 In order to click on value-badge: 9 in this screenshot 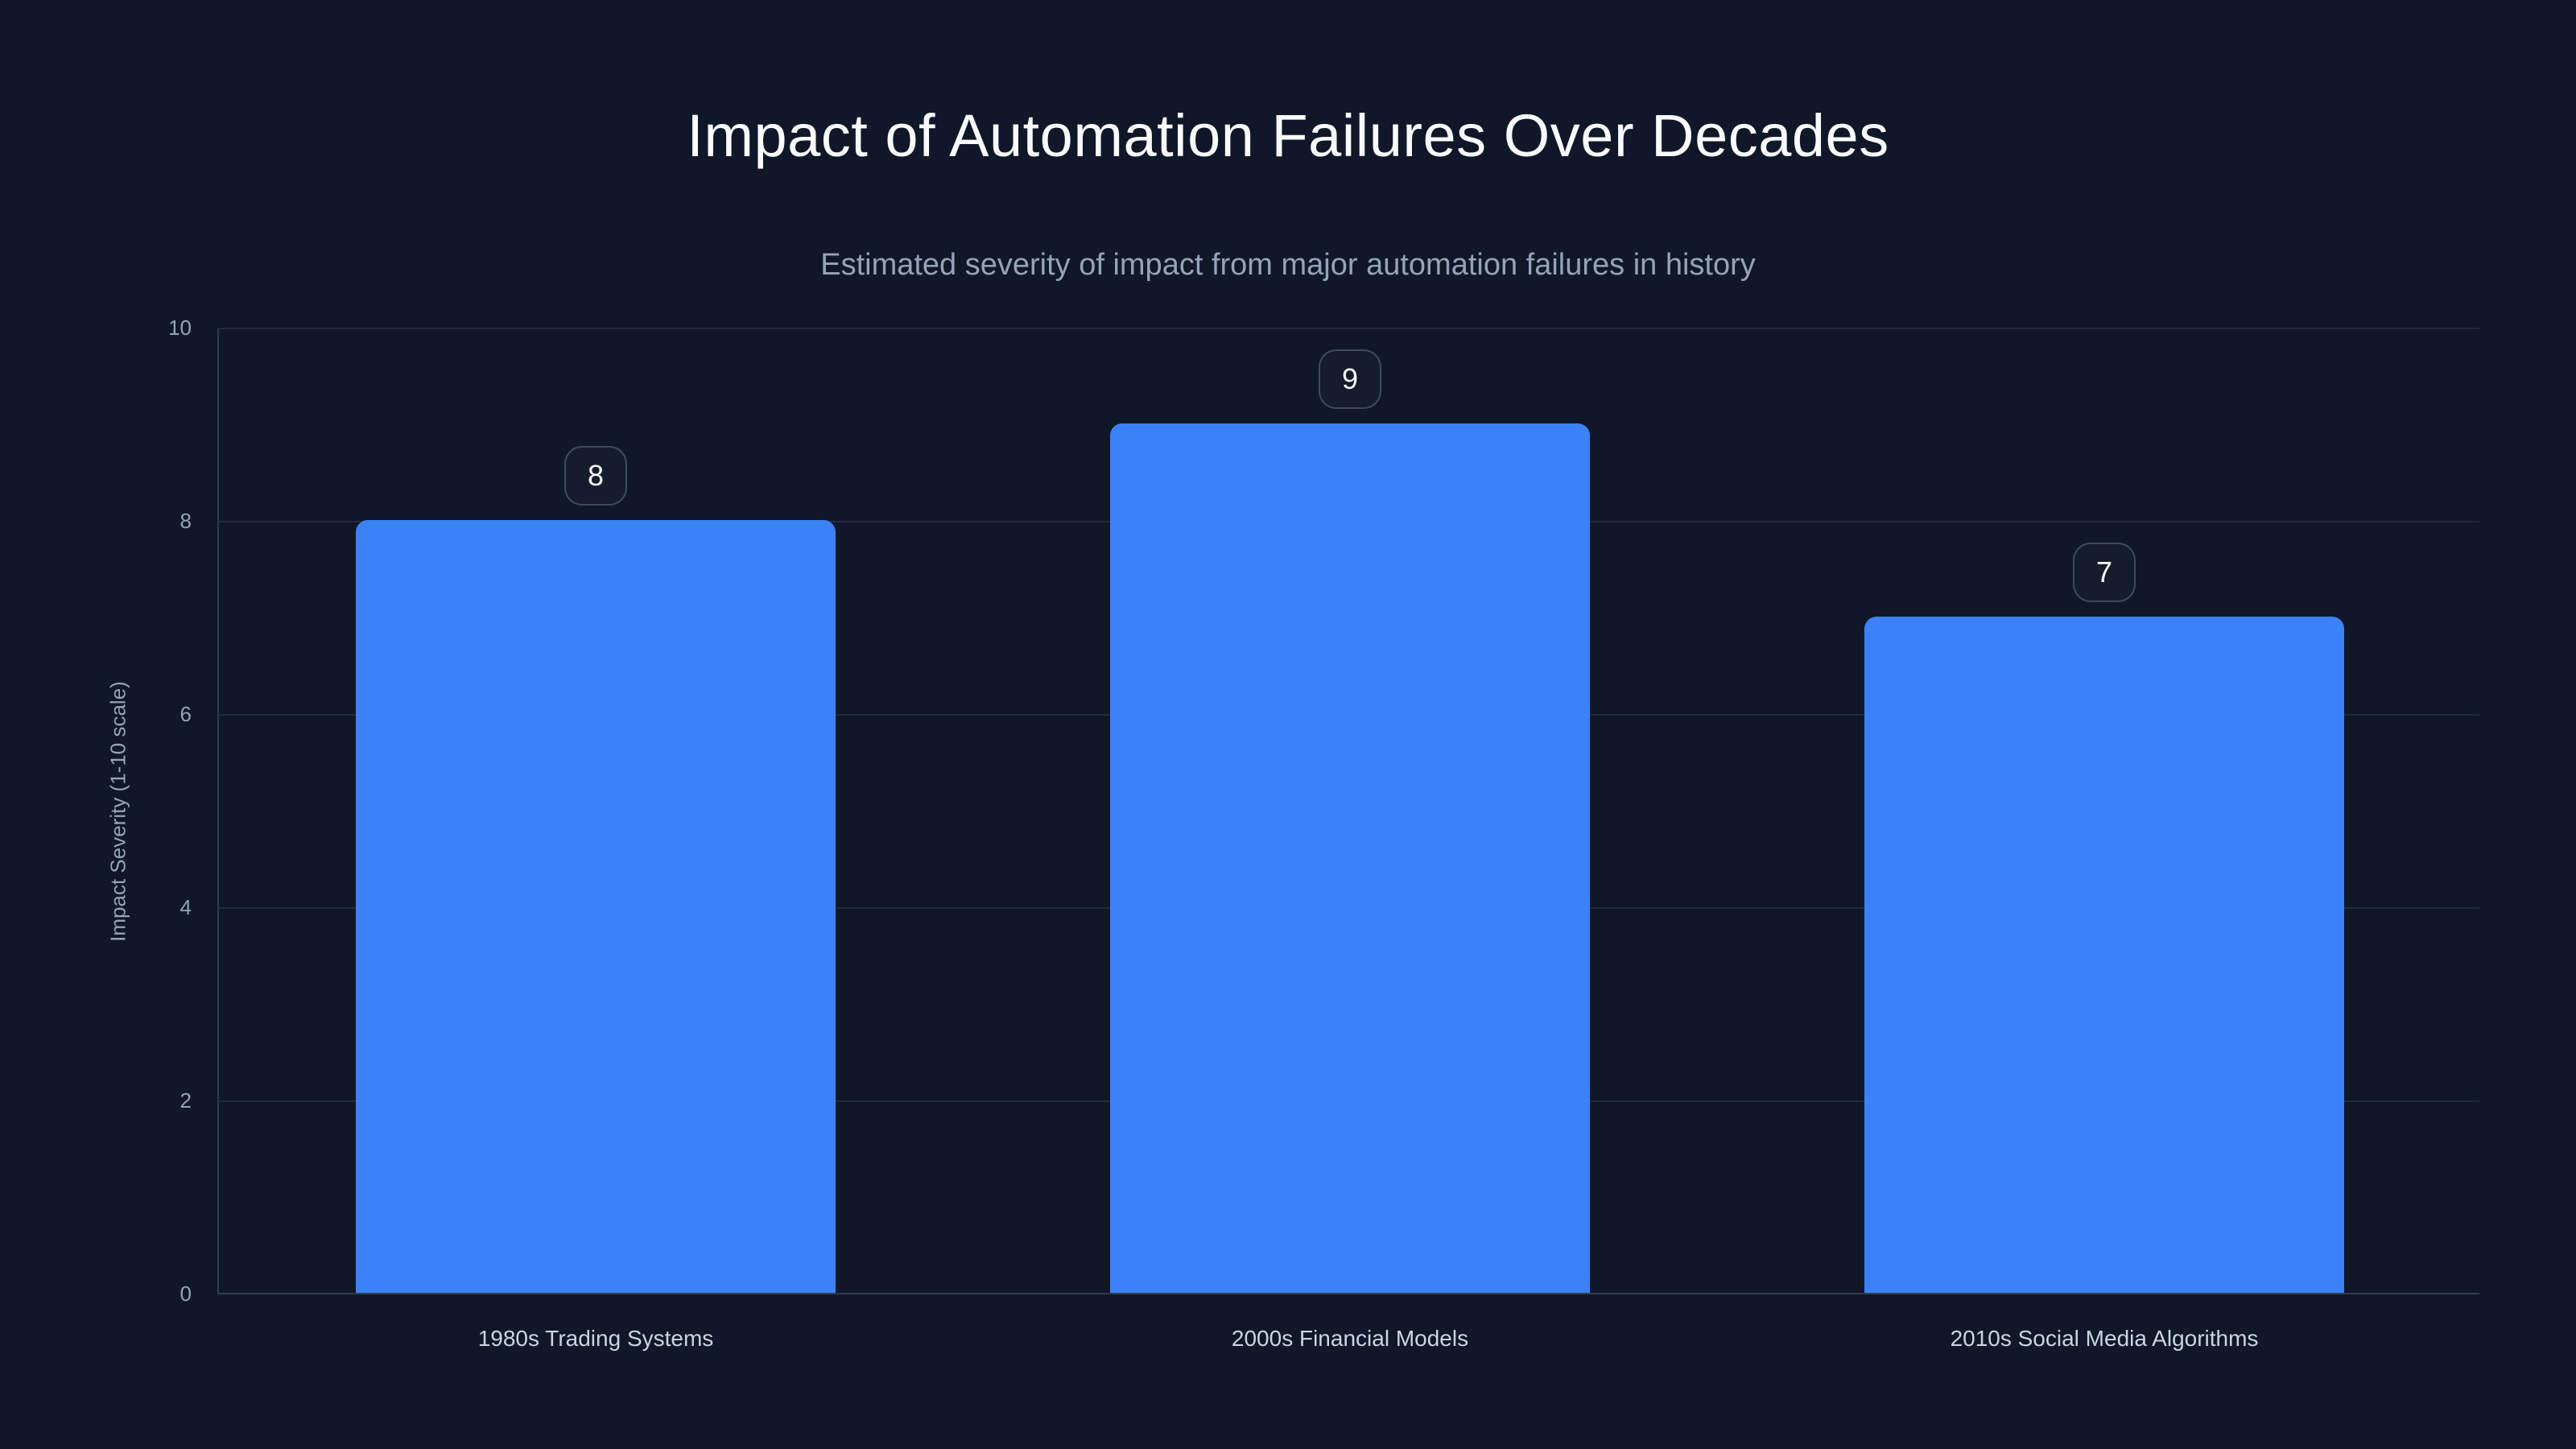, I will do `click(1350, 379)`.